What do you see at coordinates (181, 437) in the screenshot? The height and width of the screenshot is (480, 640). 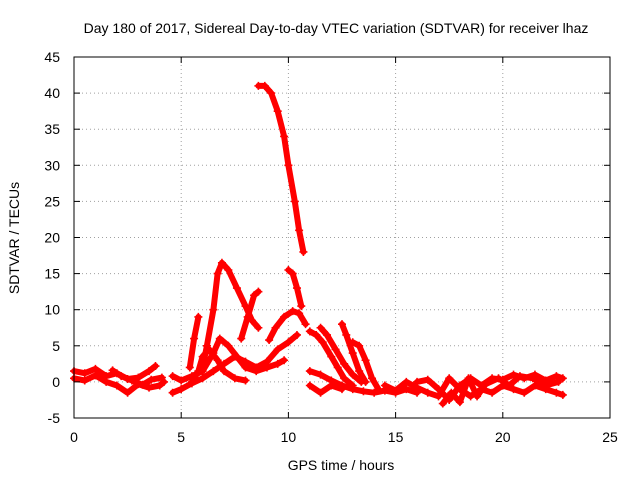 I see `x-tick-label: 5` at bounding box center [181, 437].